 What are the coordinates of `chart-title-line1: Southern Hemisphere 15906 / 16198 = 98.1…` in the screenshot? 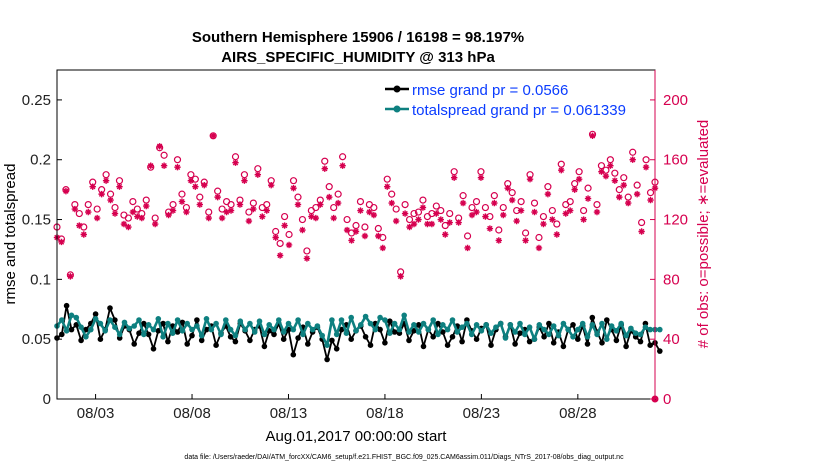 It's located at (358, 37).